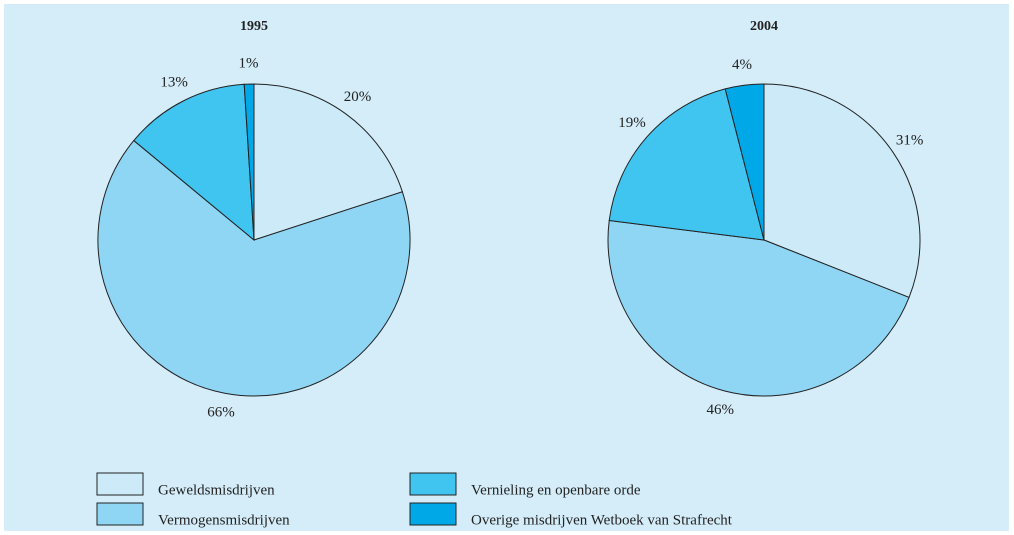  I want to click on legend-label: Geweldsmisdrijven, so click(216, 490).